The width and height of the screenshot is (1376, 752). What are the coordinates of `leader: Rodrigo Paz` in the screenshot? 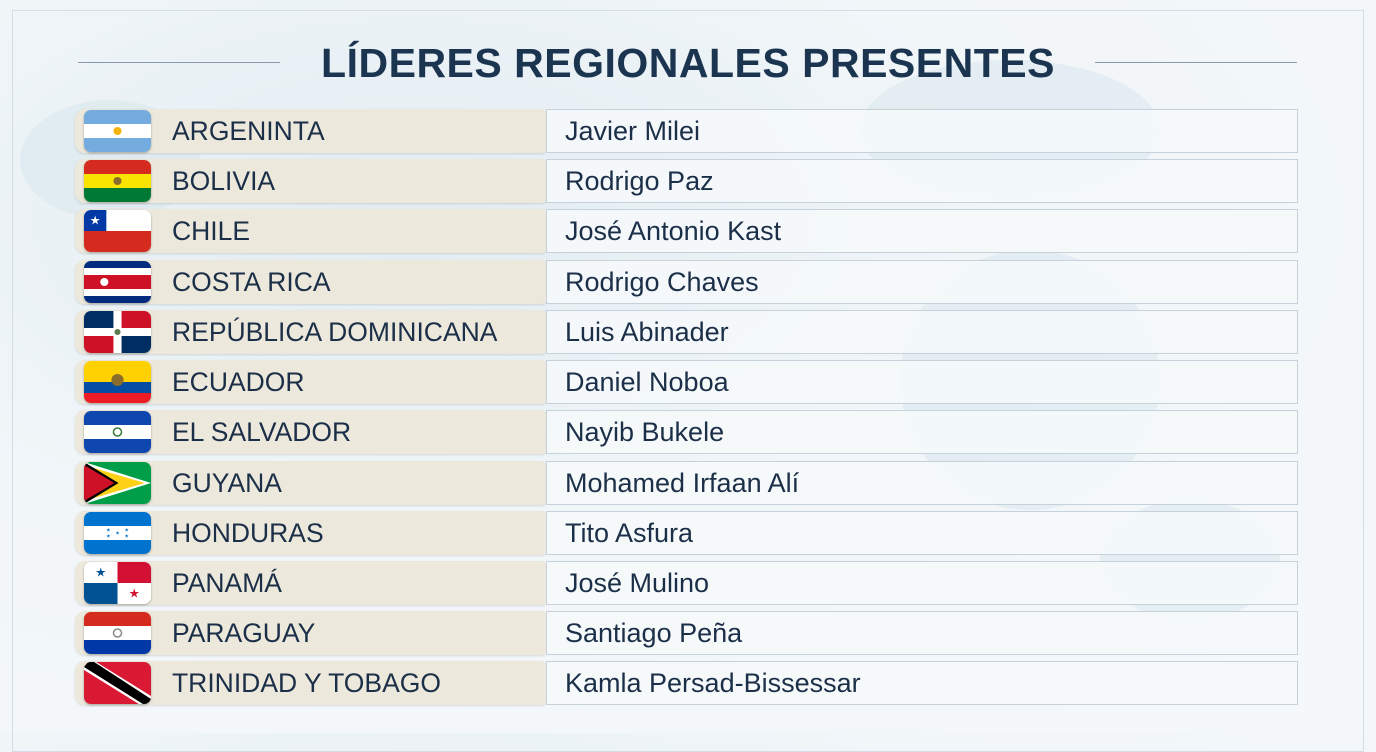 It's located at (639, 181).